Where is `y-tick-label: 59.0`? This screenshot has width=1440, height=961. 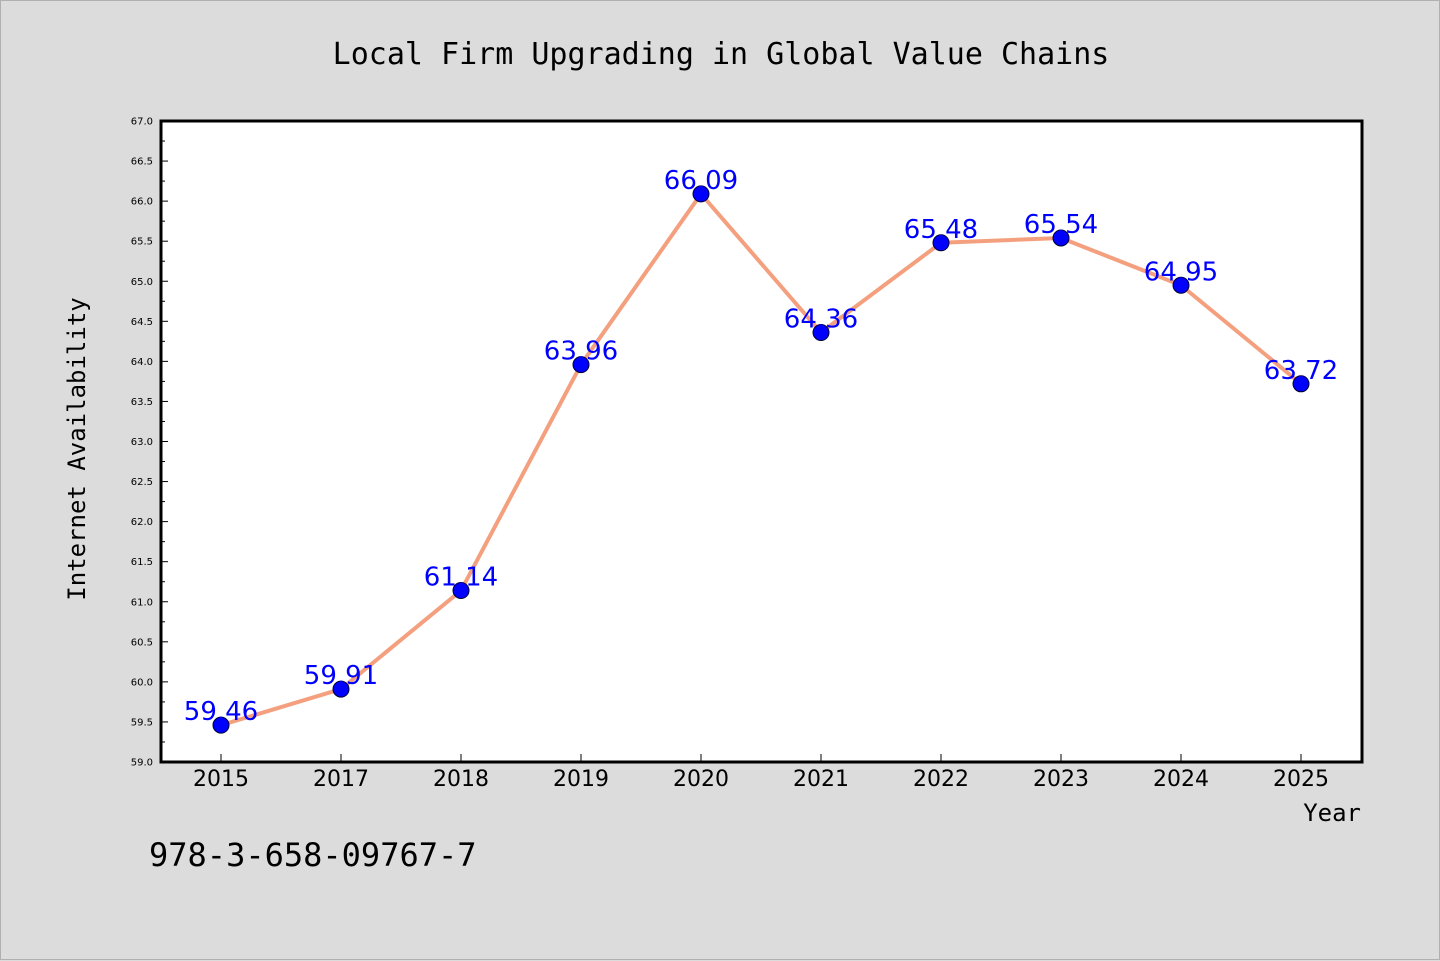
y-tick-label: 59.0 is located at coordinates (142, 763).